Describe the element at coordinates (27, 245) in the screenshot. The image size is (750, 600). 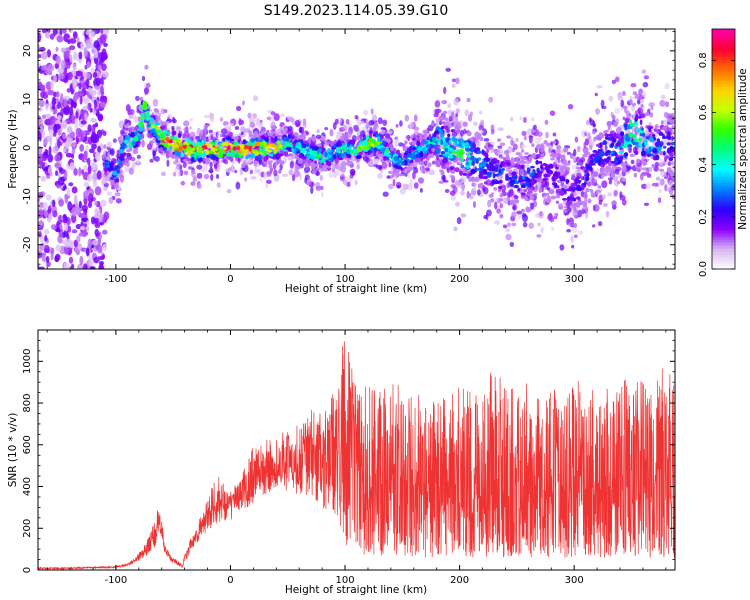
I see `y-tick-label: -20` at that location.